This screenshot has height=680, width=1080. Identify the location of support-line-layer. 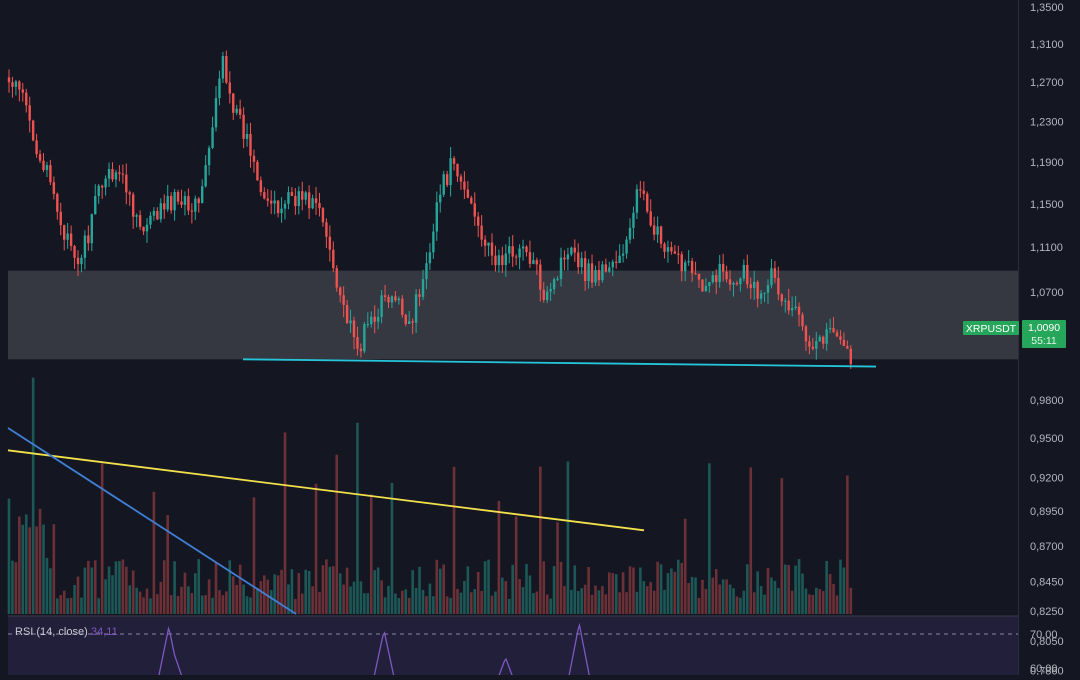
(559, 363).